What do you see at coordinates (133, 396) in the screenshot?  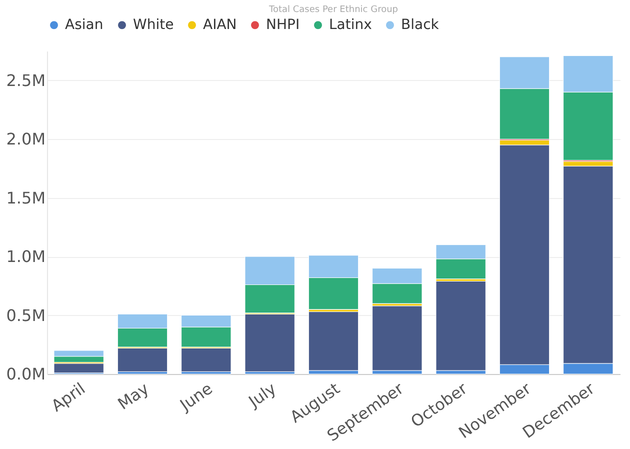 I see `x-tick-label: May` at bounding box center [133, 396].